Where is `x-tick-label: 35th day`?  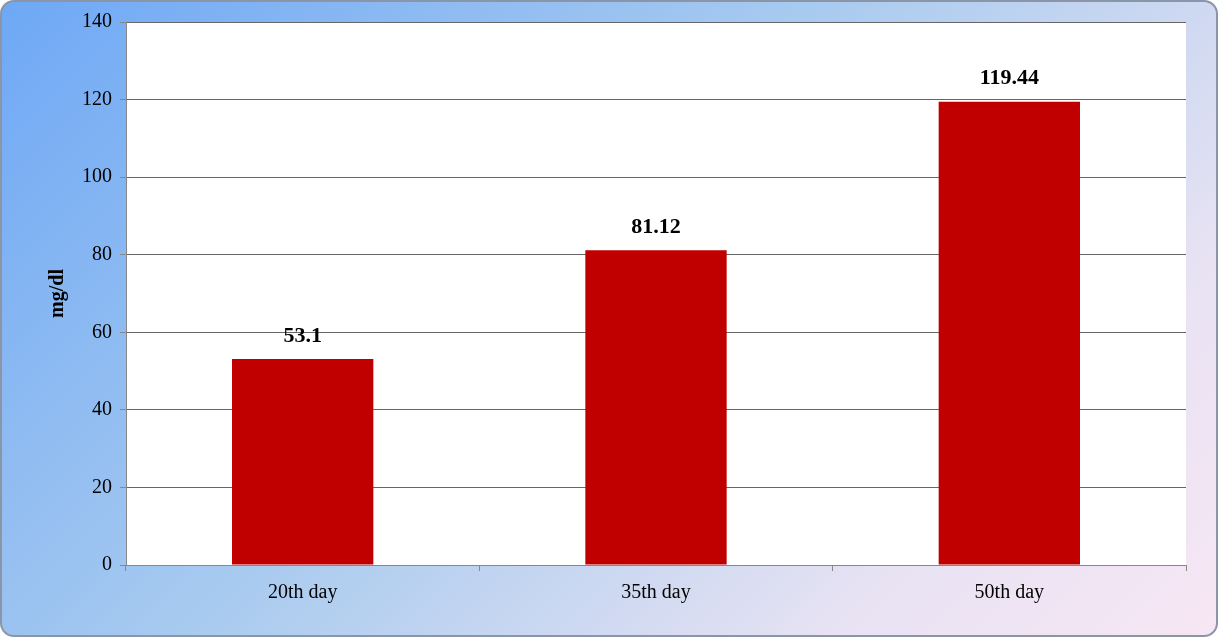 x-tick-label: 35th day is located at coordinates (656, 592).